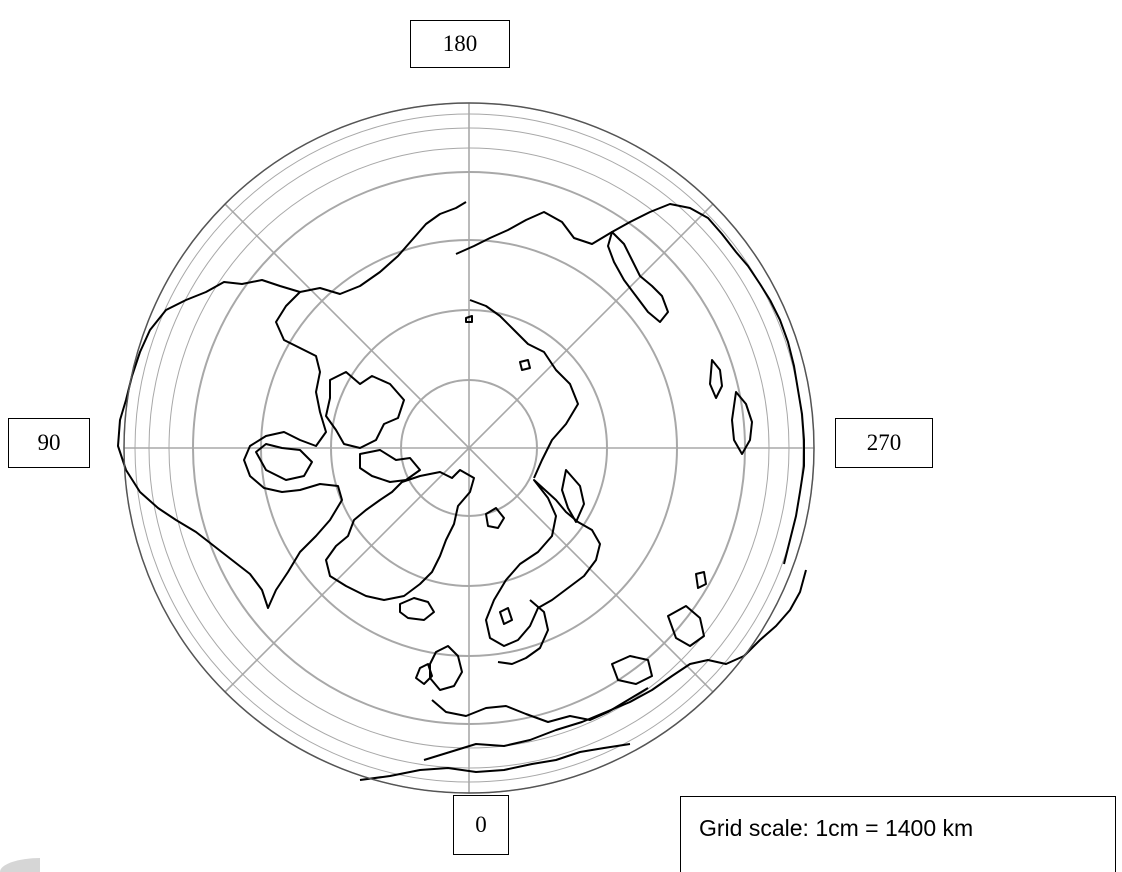  What do you see at coordinates (836, 828) in the screenshot?
I see `grid-scale-text: Grid scale: 1cm = 1400 km` at bounding box center [836, 828].